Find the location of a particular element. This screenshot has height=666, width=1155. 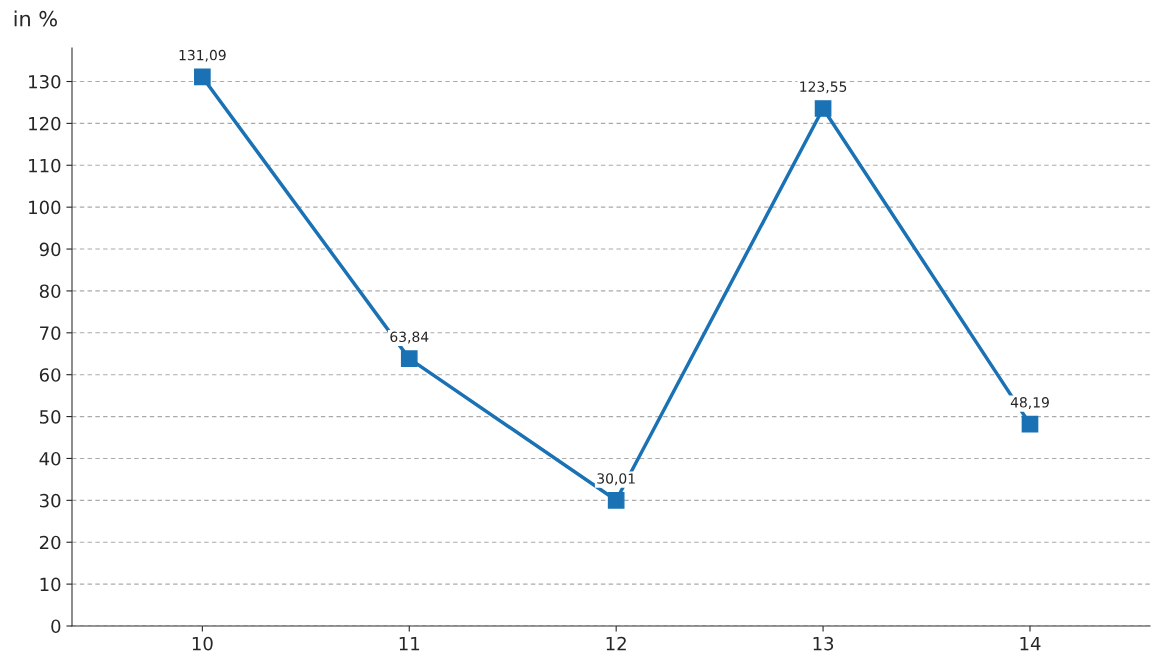

y-tick-label: 130 is located at coordinates (45, 81).